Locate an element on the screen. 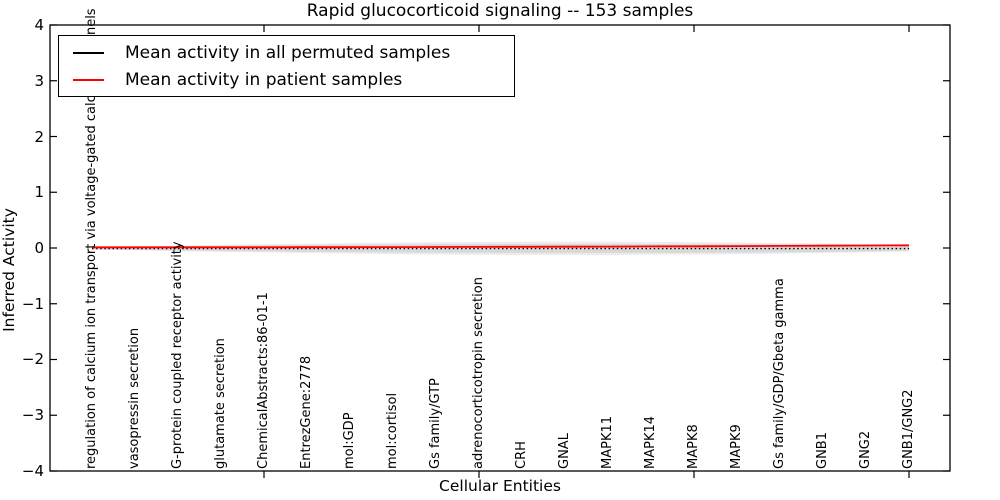 The image size is (1000, 500). x-tick-label: Gs family/GTP is located at coordinates (435, 423).